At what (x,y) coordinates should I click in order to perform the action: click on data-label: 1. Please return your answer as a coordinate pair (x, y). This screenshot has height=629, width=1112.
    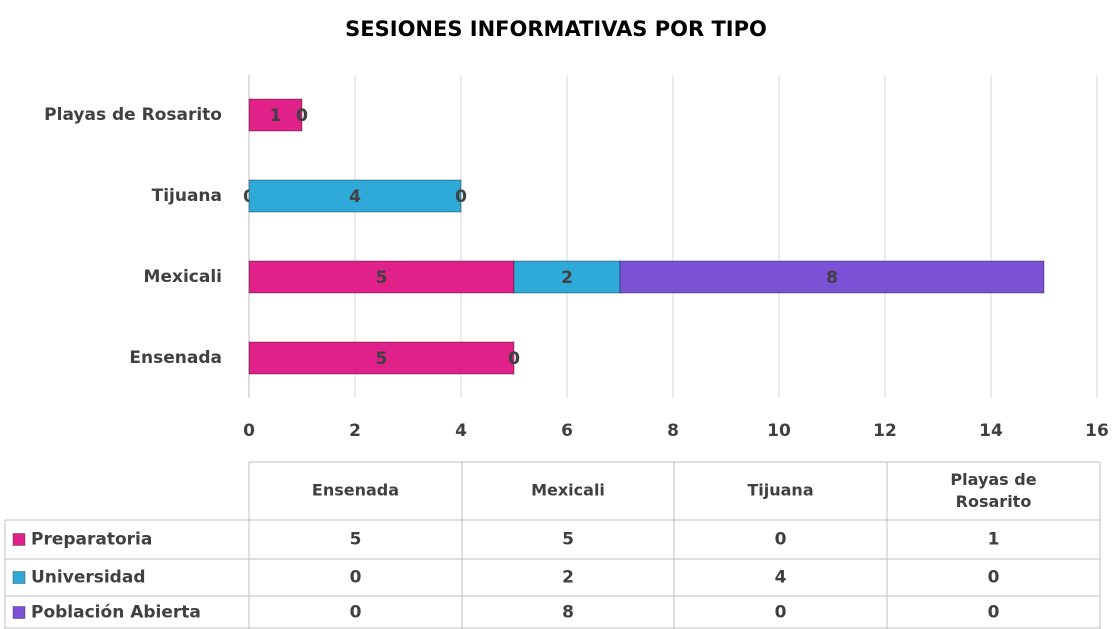
    Looking at the image, I should click on (276, 116).